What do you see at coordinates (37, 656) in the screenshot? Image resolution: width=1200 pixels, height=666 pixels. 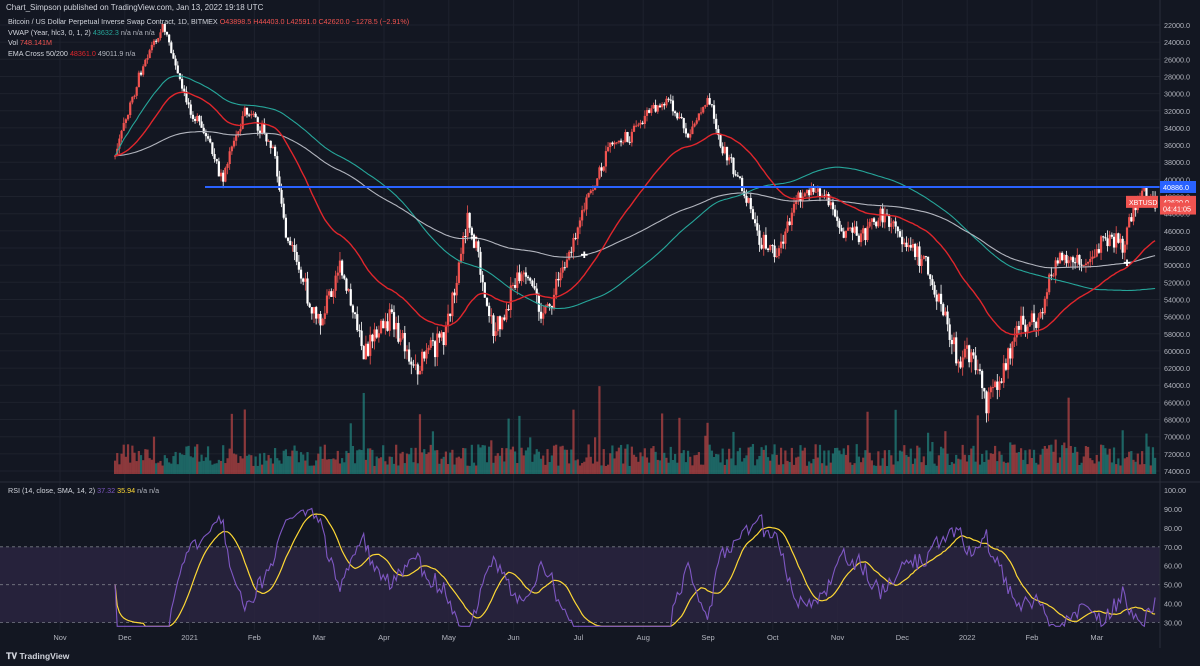 I see `tradingview-logo: 𝐓𝐕 TradingView` at bounding box center [37, 656].